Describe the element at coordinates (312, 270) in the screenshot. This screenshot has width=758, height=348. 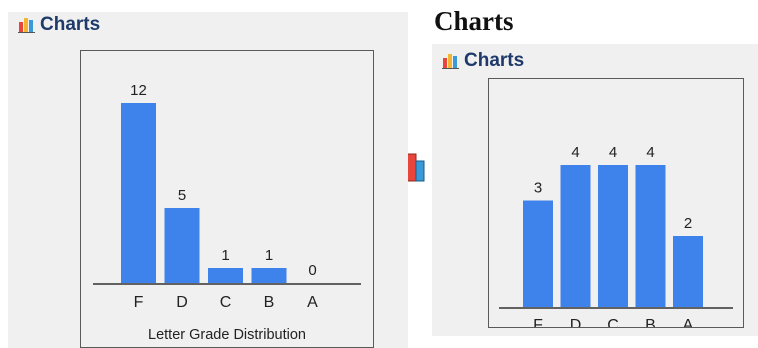
I see `bar-value-label: 0` at that location.